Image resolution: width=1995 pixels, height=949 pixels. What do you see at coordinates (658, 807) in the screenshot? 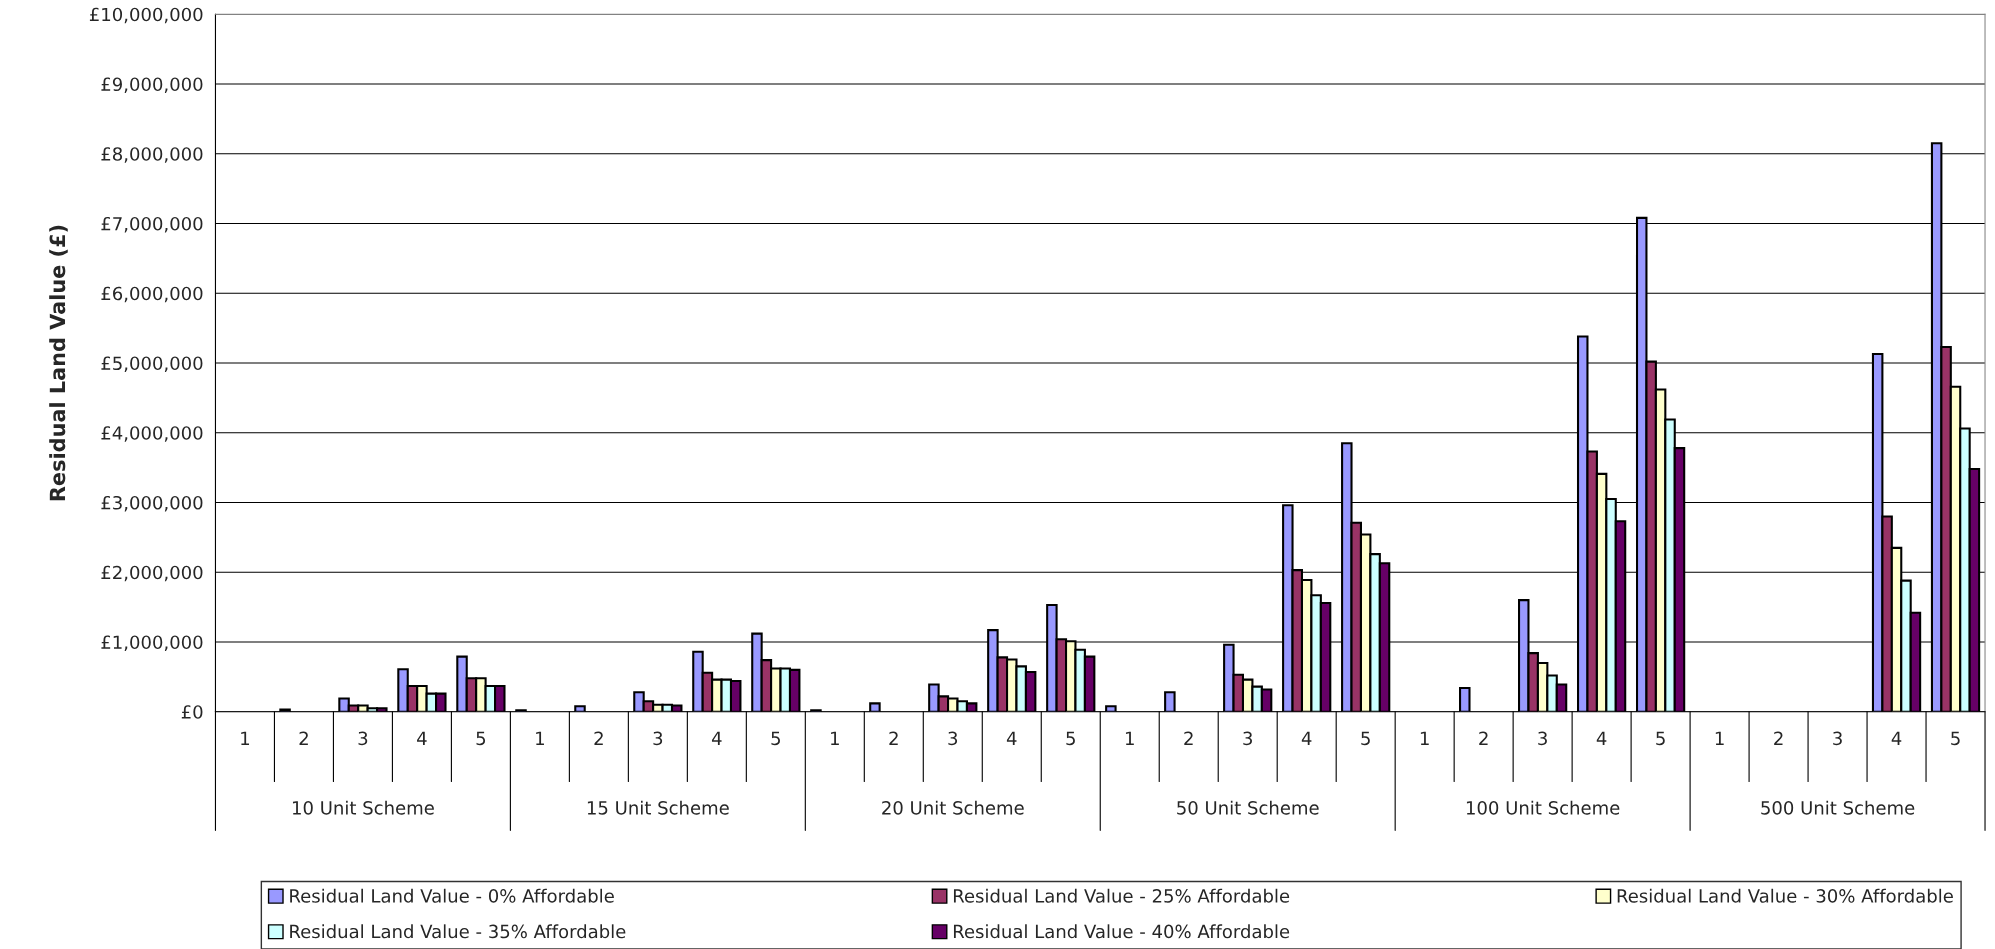
I see `text: 15 Unit Scheme` at bounding box center [658, 807].